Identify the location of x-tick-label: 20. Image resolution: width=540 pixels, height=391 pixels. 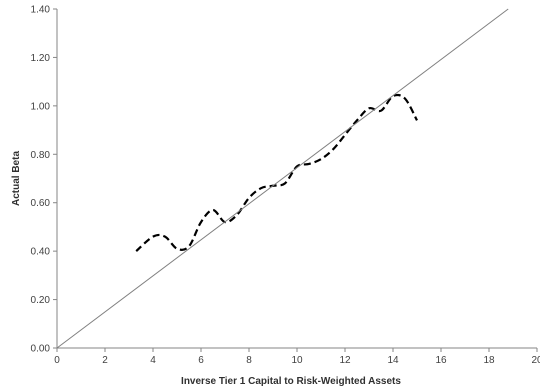
(535, 360).